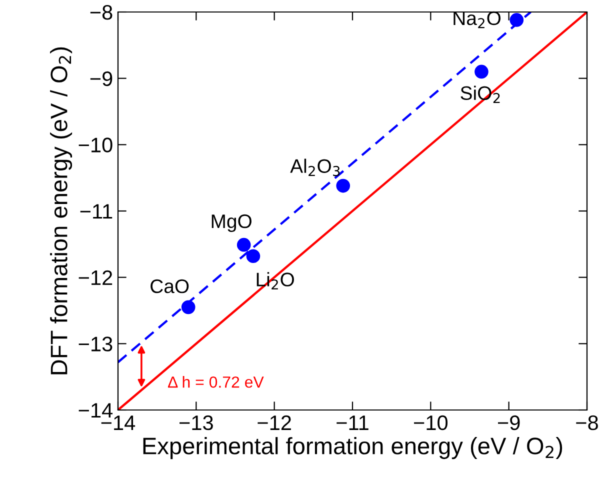 The image size is (599, 484). Describe the element at coordinates (95, 344) in the screenshot. I see `y-tick-label: −13` at that location.